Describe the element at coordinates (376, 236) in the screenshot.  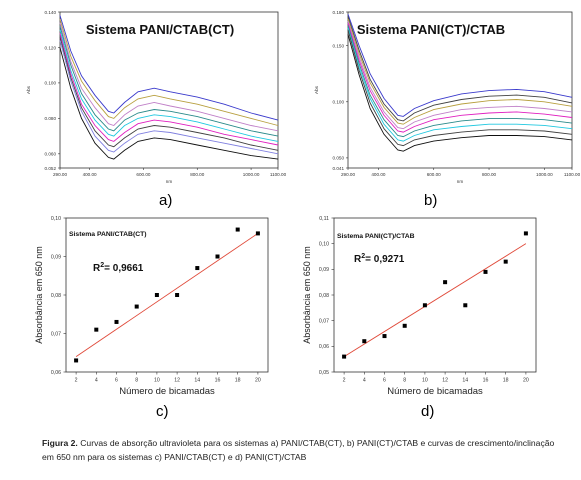
I see `chart-title: Sistema PANI(CT)/CTAB` at that location.